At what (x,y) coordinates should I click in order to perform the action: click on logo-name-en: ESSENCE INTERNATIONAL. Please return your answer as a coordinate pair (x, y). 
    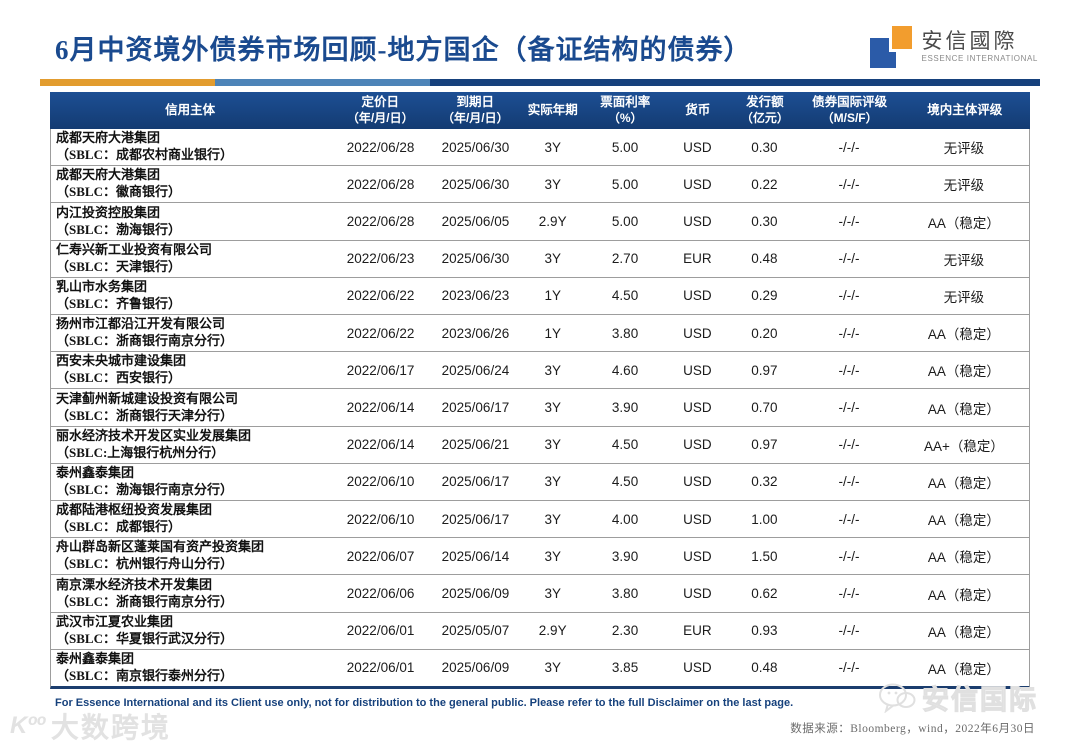
    Looking at the image, I should click on (979, 59).